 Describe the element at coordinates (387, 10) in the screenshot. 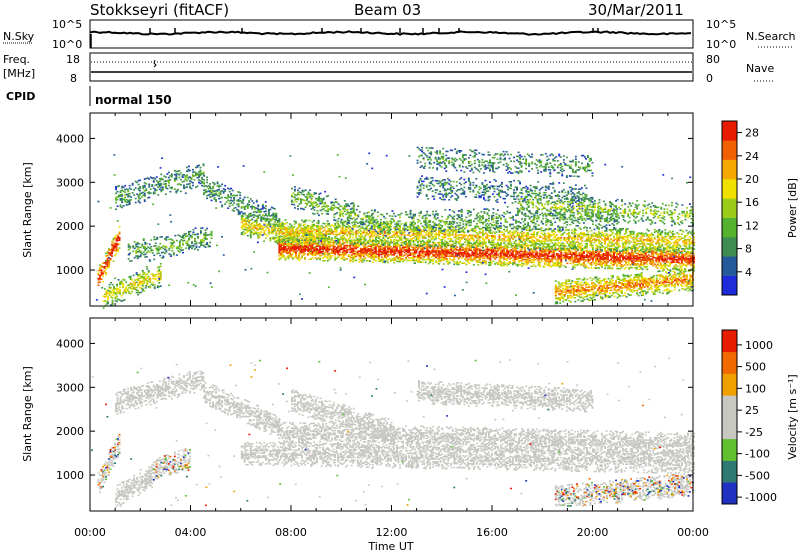

I see `beam-title: Beam 03` at that location.